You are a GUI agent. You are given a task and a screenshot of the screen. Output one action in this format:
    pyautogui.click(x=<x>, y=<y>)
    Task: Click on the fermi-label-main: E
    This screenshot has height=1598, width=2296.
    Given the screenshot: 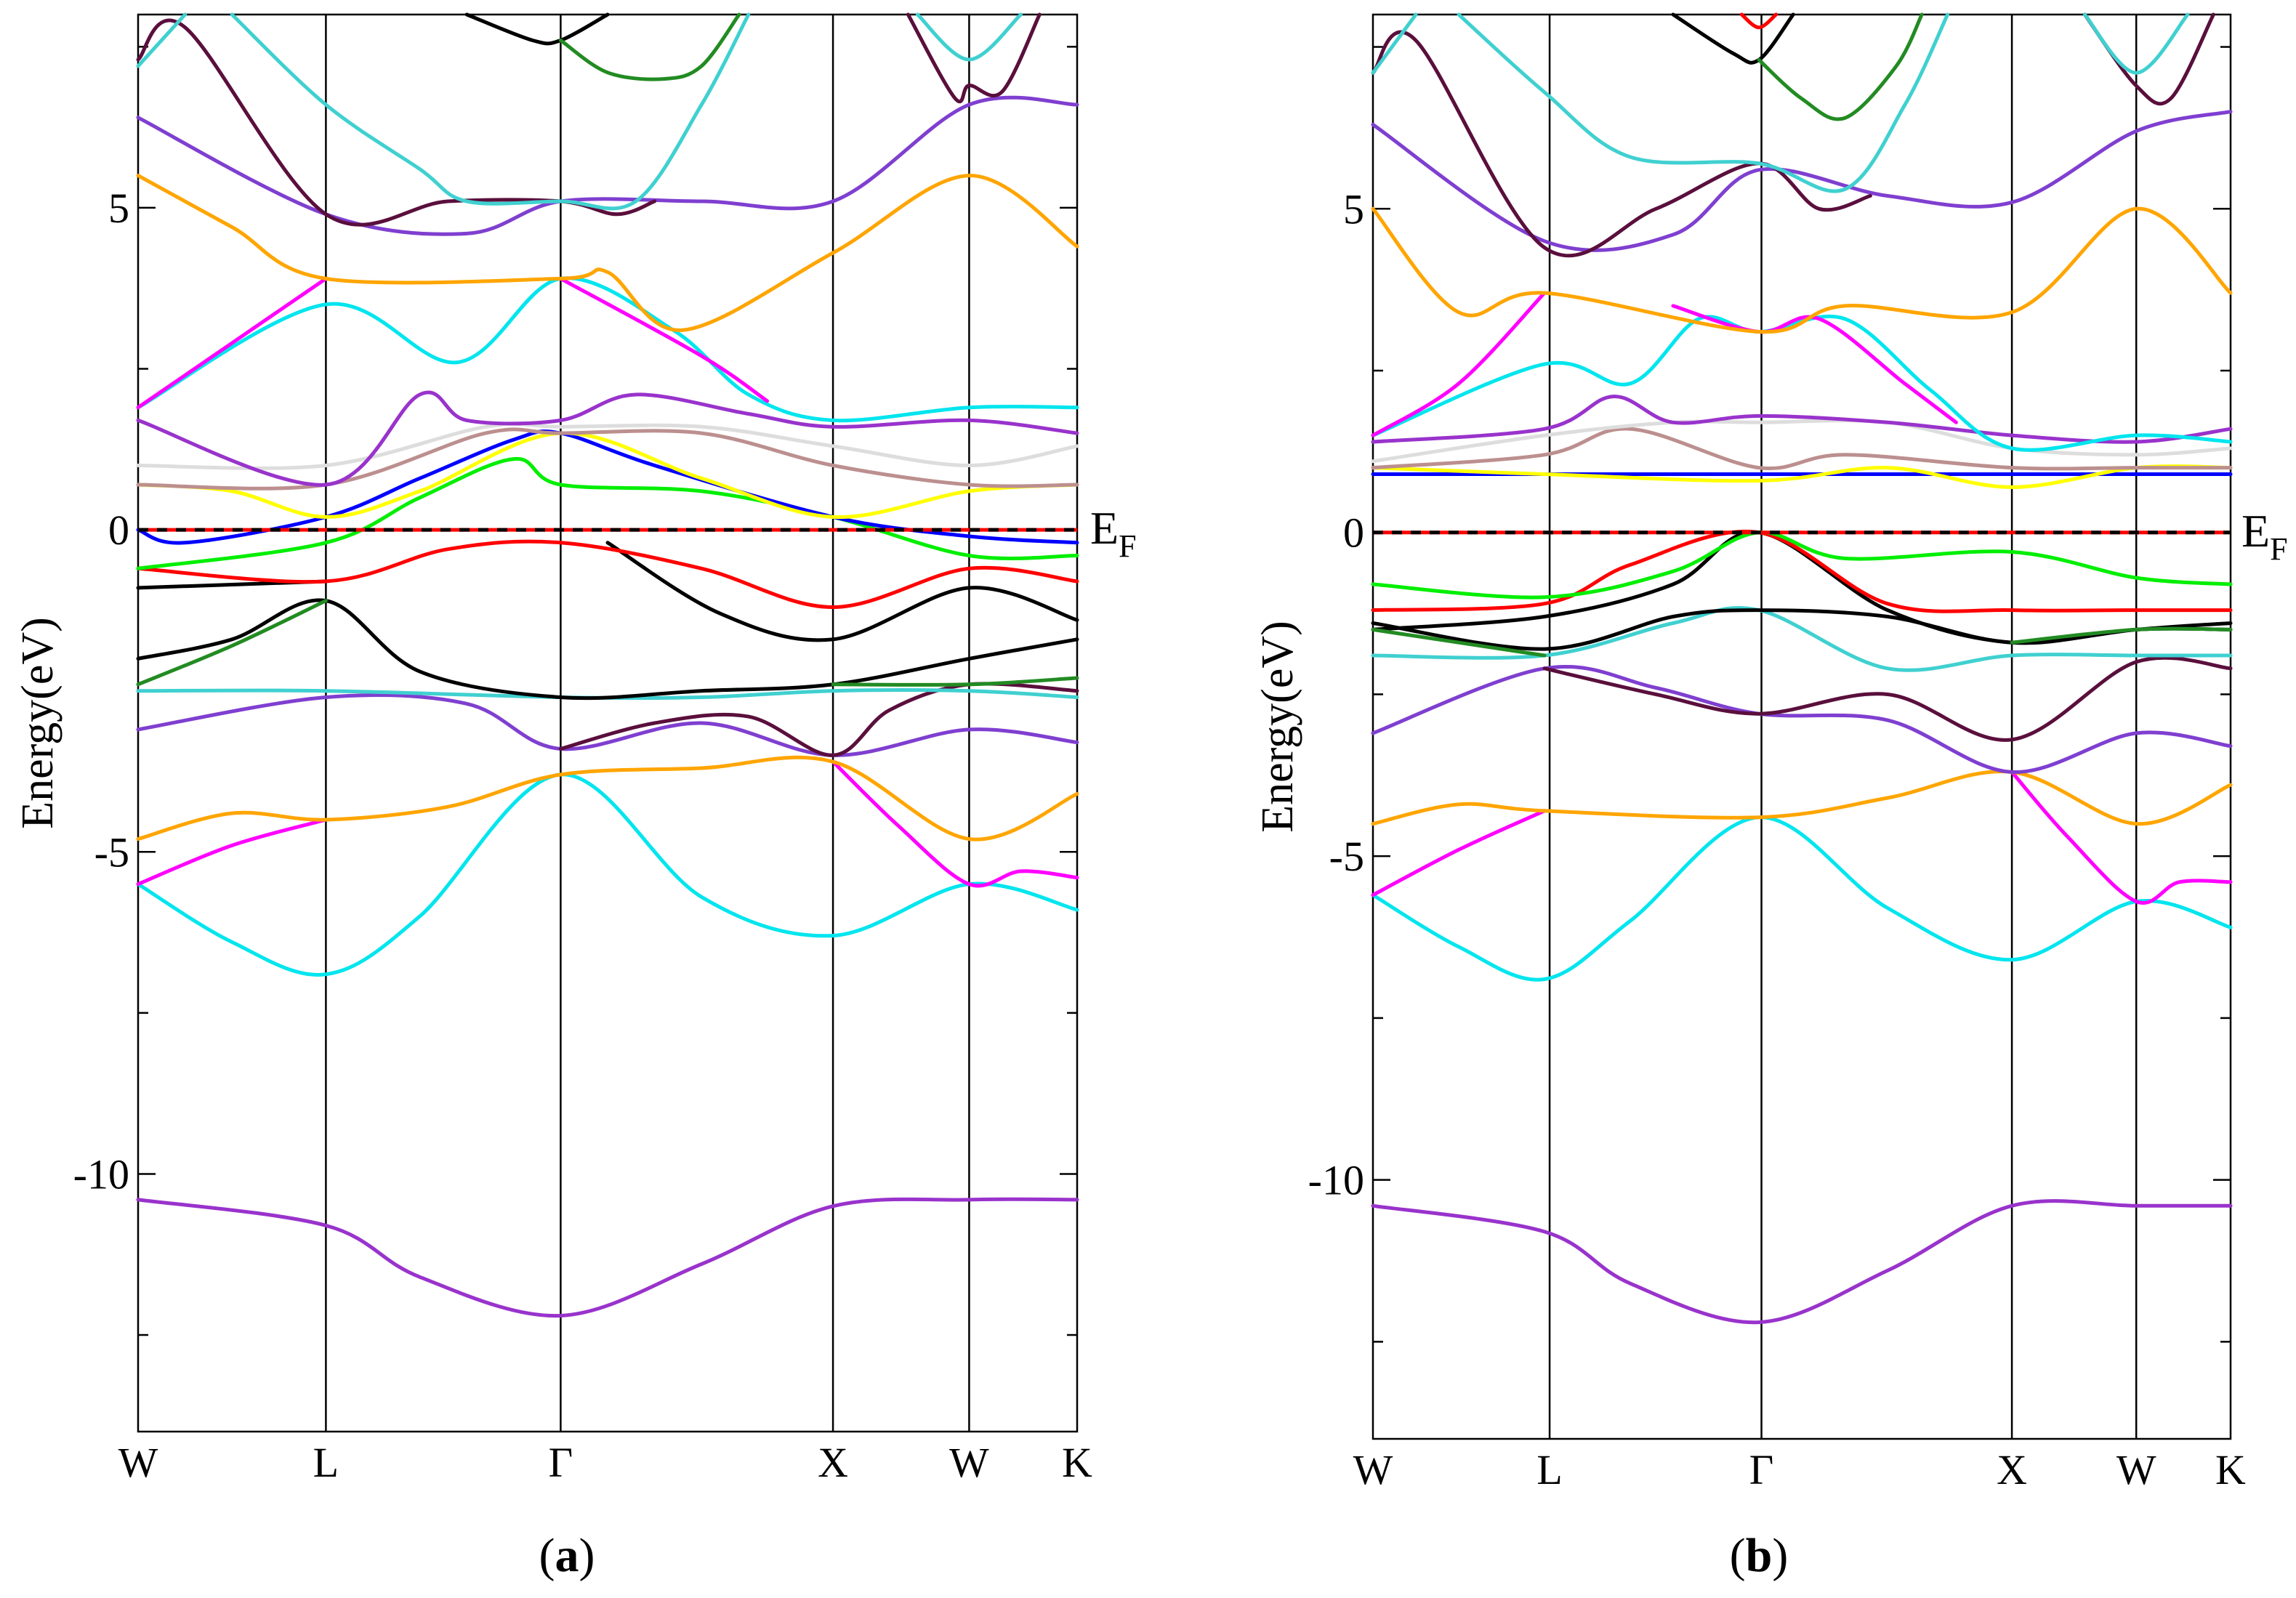 What is the action you would take?
    pyautogui.click(x=1104, y=528)
    